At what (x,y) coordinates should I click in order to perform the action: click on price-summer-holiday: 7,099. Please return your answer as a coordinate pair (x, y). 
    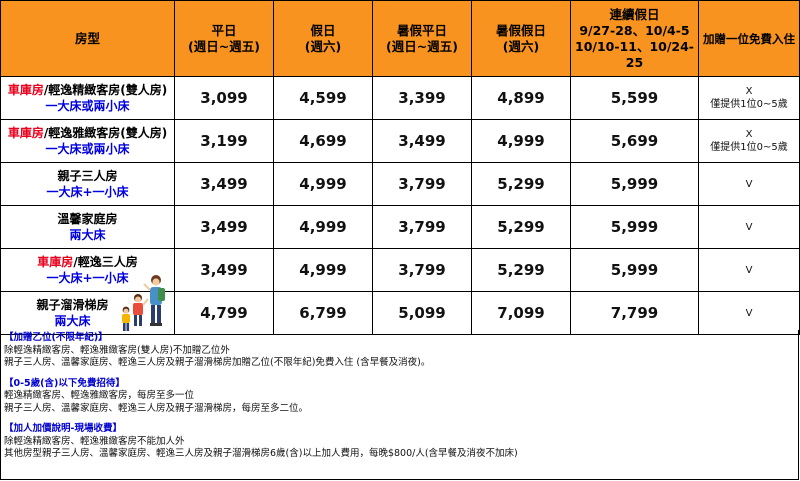
    Looking at the image, I should click on (521, 313).